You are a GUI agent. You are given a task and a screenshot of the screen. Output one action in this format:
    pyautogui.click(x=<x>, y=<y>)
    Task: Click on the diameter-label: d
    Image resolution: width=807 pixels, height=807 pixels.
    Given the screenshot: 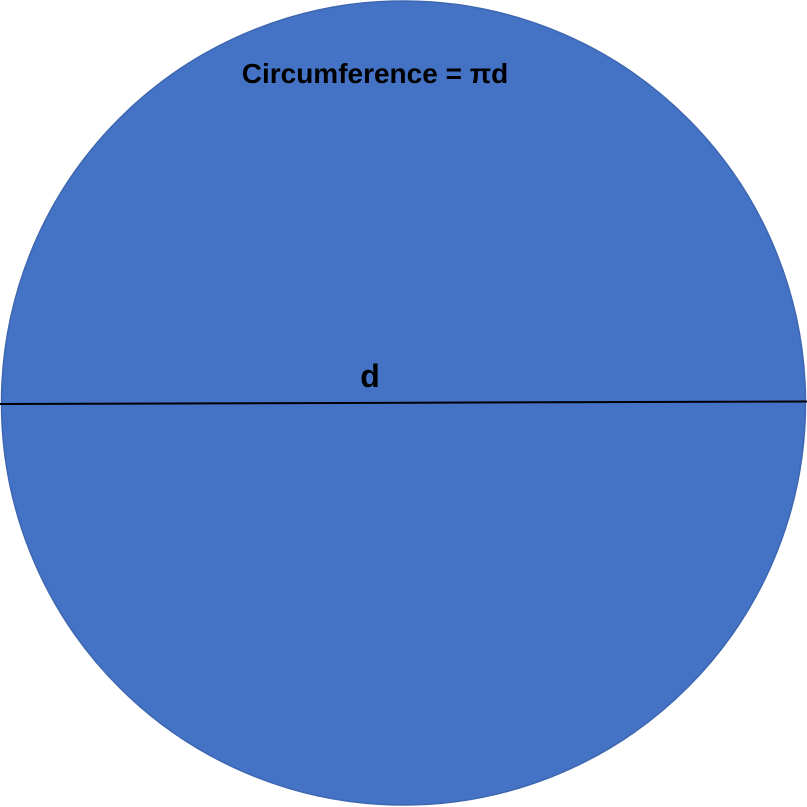 What is the action you would take?
    pyautogui.click(x=370, y=376)
    